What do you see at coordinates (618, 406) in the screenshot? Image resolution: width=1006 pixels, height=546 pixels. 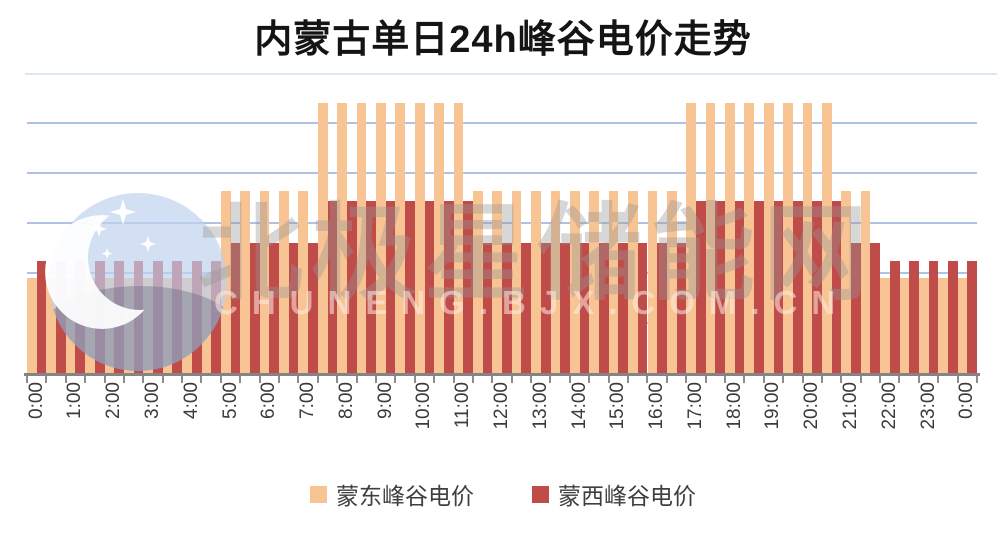 I see `x-axis-label: 15:00` at bounding box center [618, 406].